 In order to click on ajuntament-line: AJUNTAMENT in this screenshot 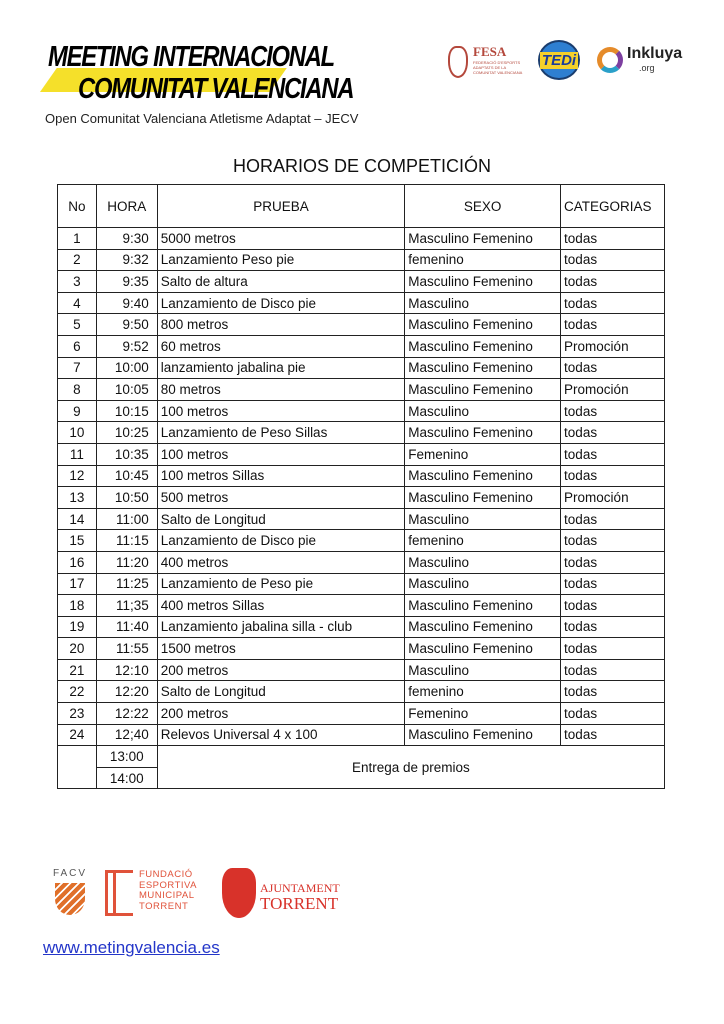, I will do `click(300, 888)`.